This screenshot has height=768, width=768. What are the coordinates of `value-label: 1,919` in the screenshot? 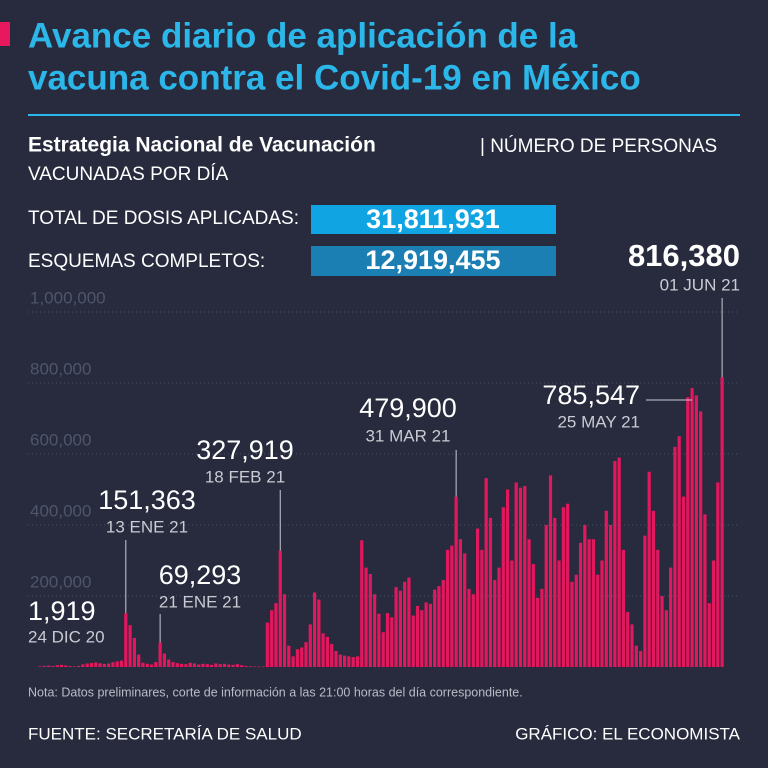 It's located at (62, 611).